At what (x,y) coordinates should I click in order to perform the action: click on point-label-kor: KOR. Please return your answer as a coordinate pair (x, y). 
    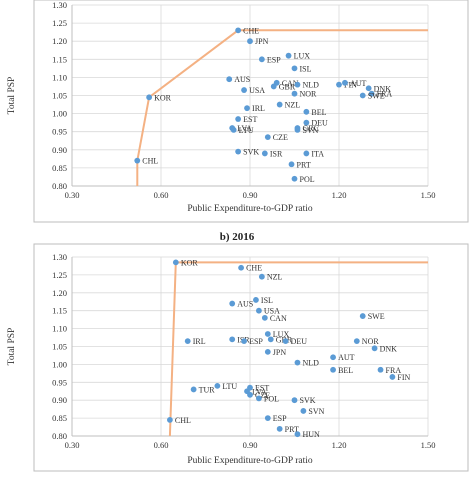
    Looking at the image, I should click on (163, 97).